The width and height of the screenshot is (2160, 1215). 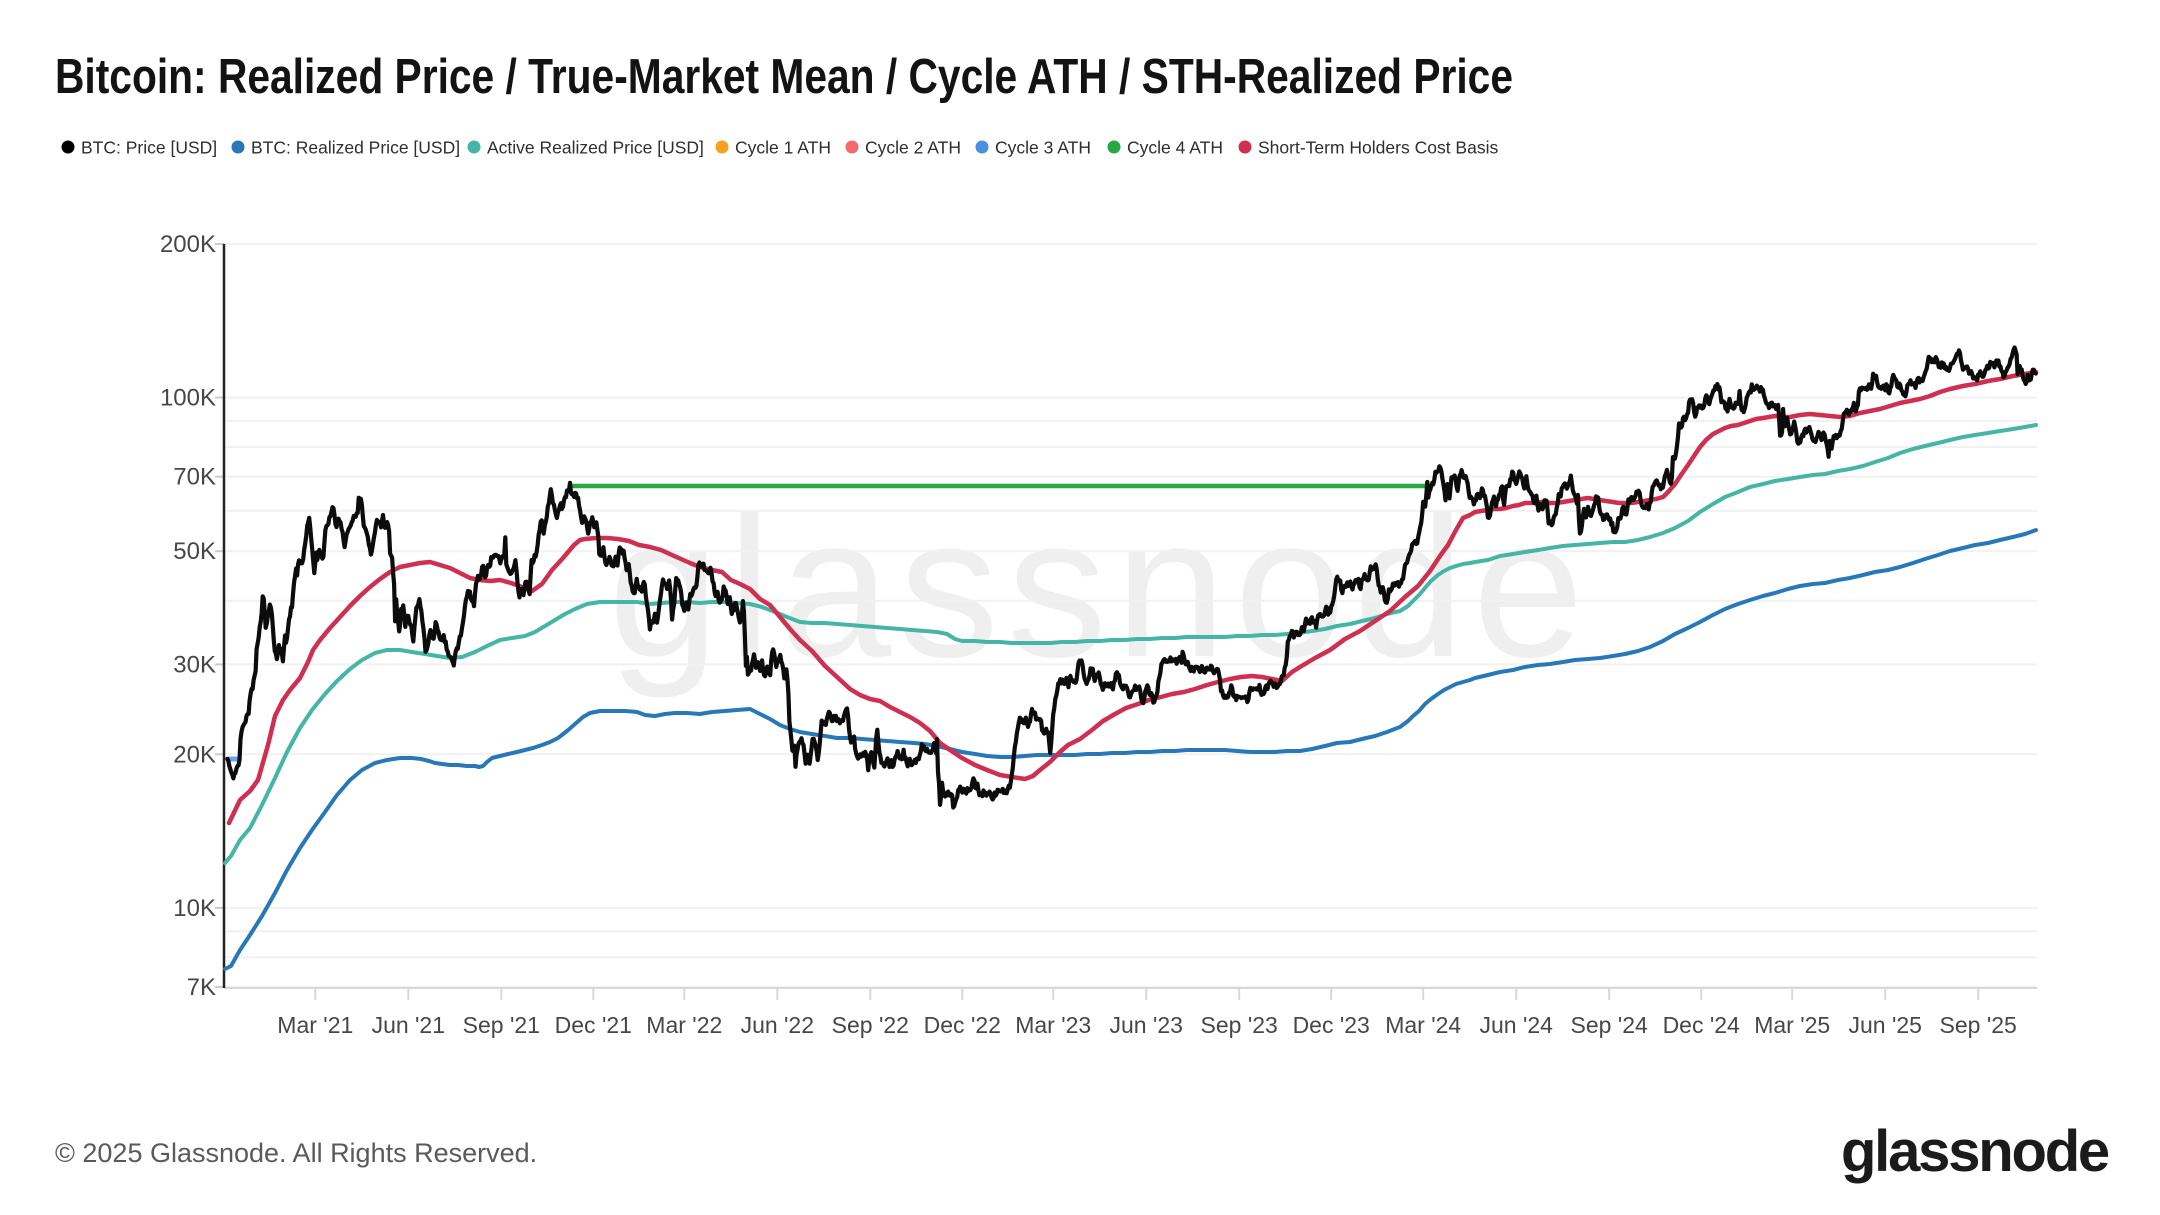 What do you see at coordinates (1145, 1025) in the screenshot?
I see `svg-text: Jun '23` at bounding box center [1145, 1025].